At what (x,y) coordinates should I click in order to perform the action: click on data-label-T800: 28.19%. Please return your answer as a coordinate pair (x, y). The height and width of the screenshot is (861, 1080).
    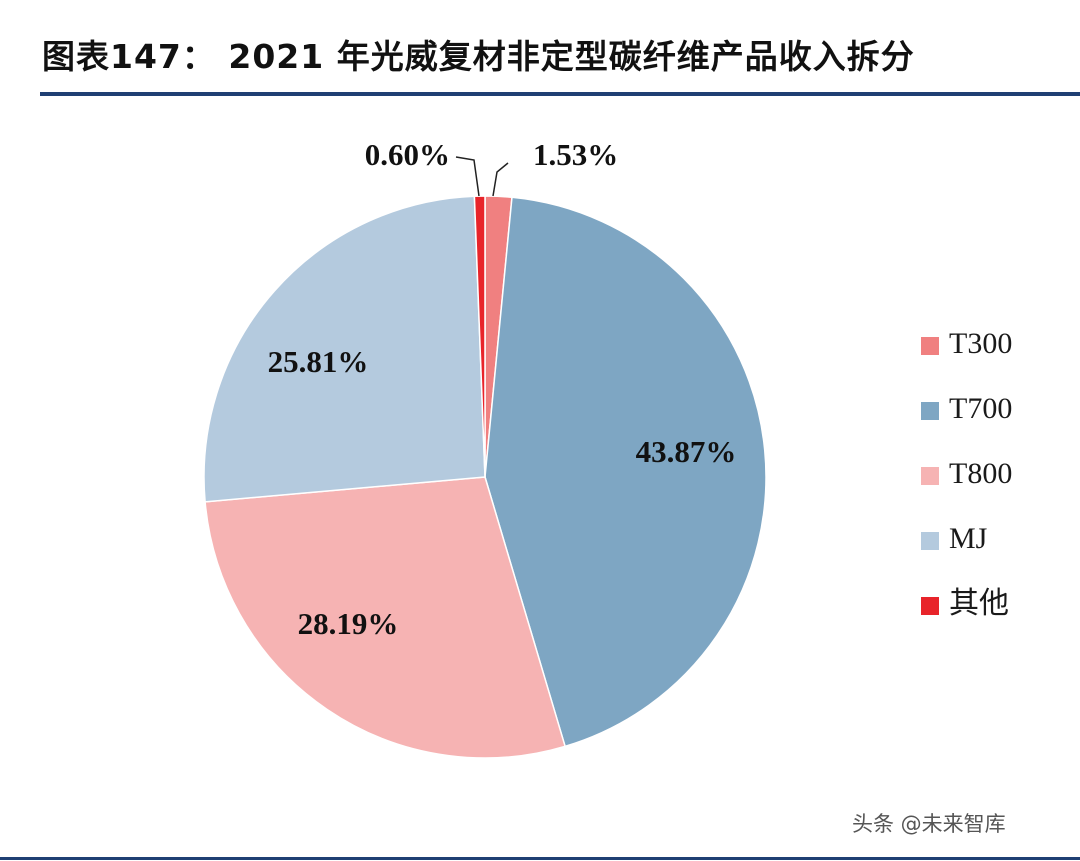
    Looking at the image, I should click on (348, 623).